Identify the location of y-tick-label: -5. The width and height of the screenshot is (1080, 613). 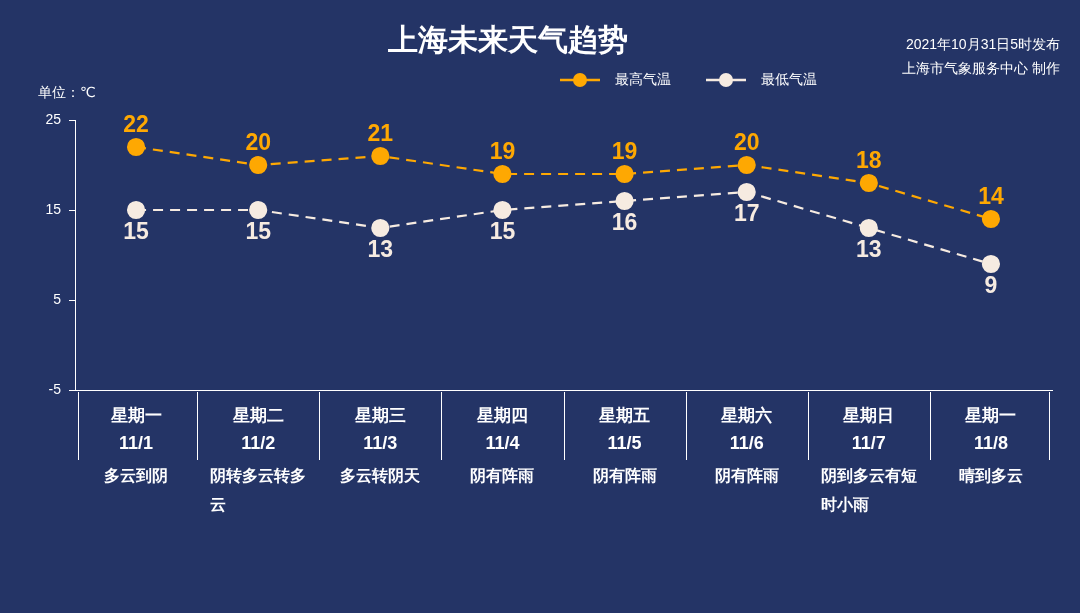
(55, 388).